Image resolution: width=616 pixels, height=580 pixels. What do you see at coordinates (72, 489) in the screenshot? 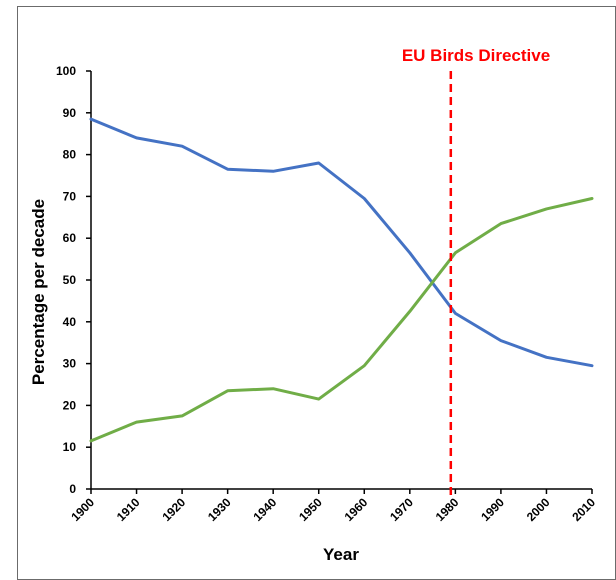
I see `y-tick-label: 0` at bounding box center [72, 489].